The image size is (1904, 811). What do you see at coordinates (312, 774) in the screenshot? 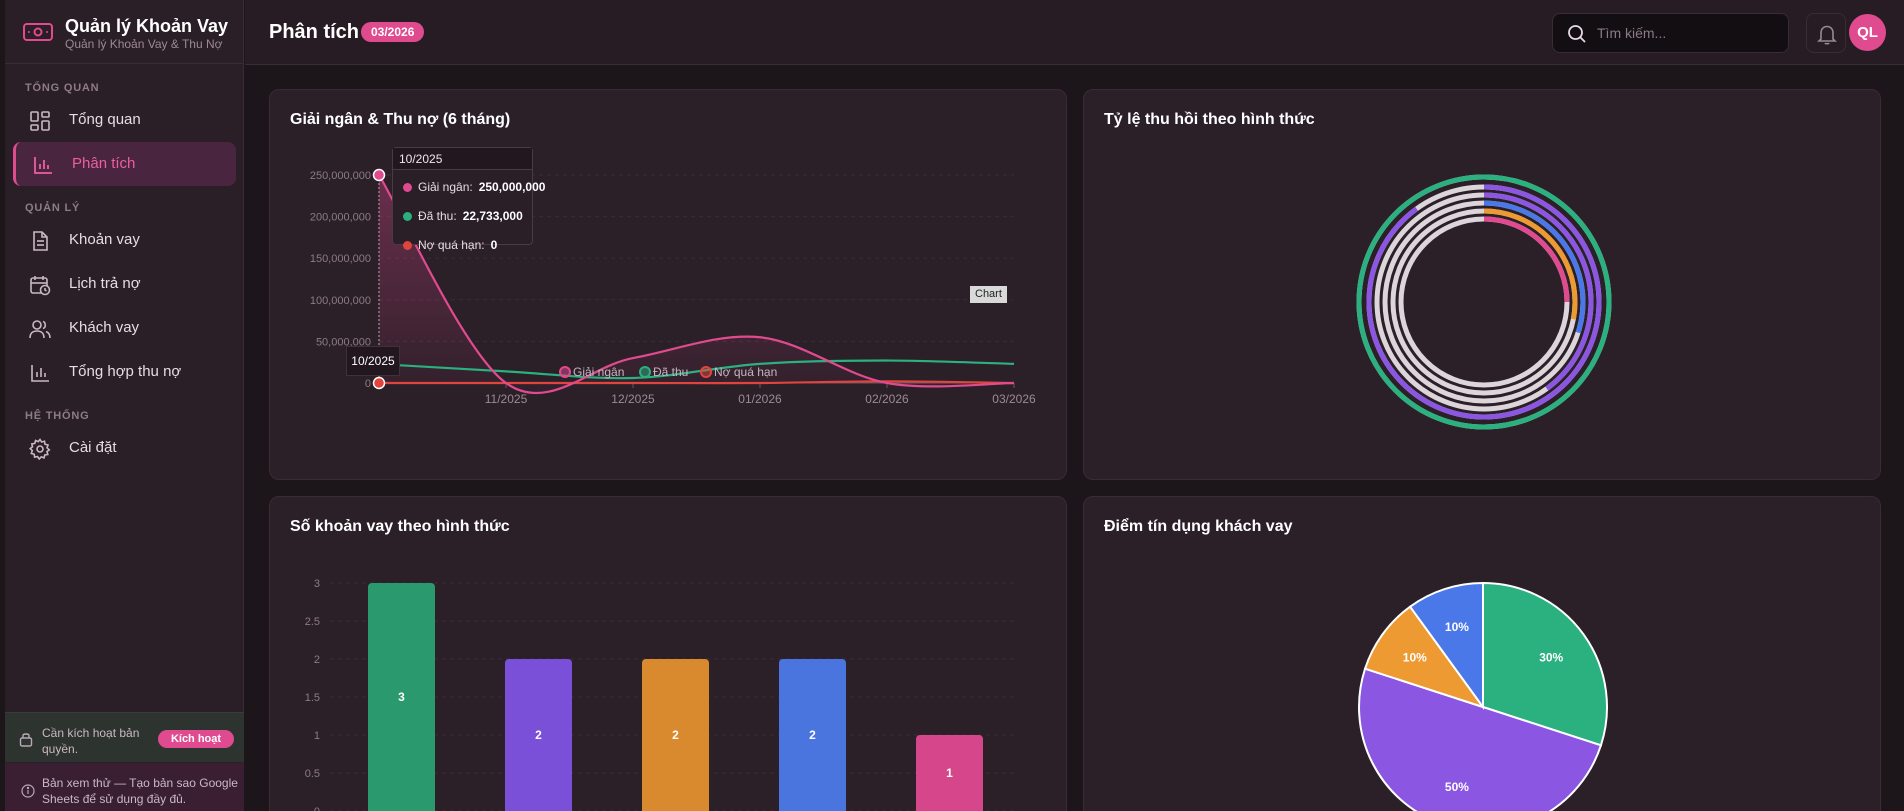
I see `y-tick-label: 0.5` at bounding box center [312, 774].